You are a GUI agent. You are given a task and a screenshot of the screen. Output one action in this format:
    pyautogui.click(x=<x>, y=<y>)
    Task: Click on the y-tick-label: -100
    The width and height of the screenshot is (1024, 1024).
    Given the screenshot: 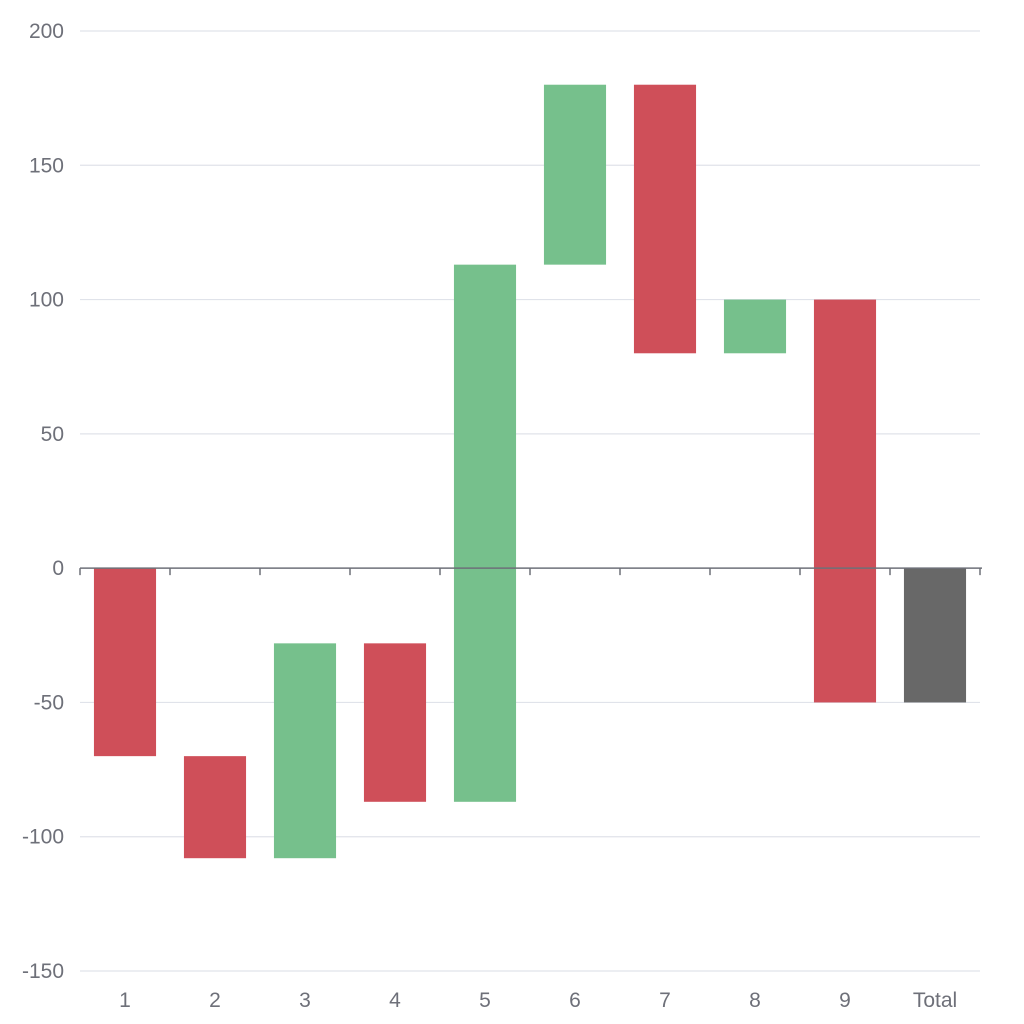 What is the action you would take?
    pyautogui.click(x=43, y=837)
    